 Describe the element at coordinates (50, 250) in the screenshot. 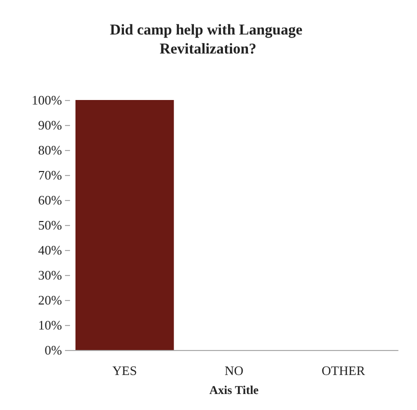

I see `y-tick-label: 40%` at that location.